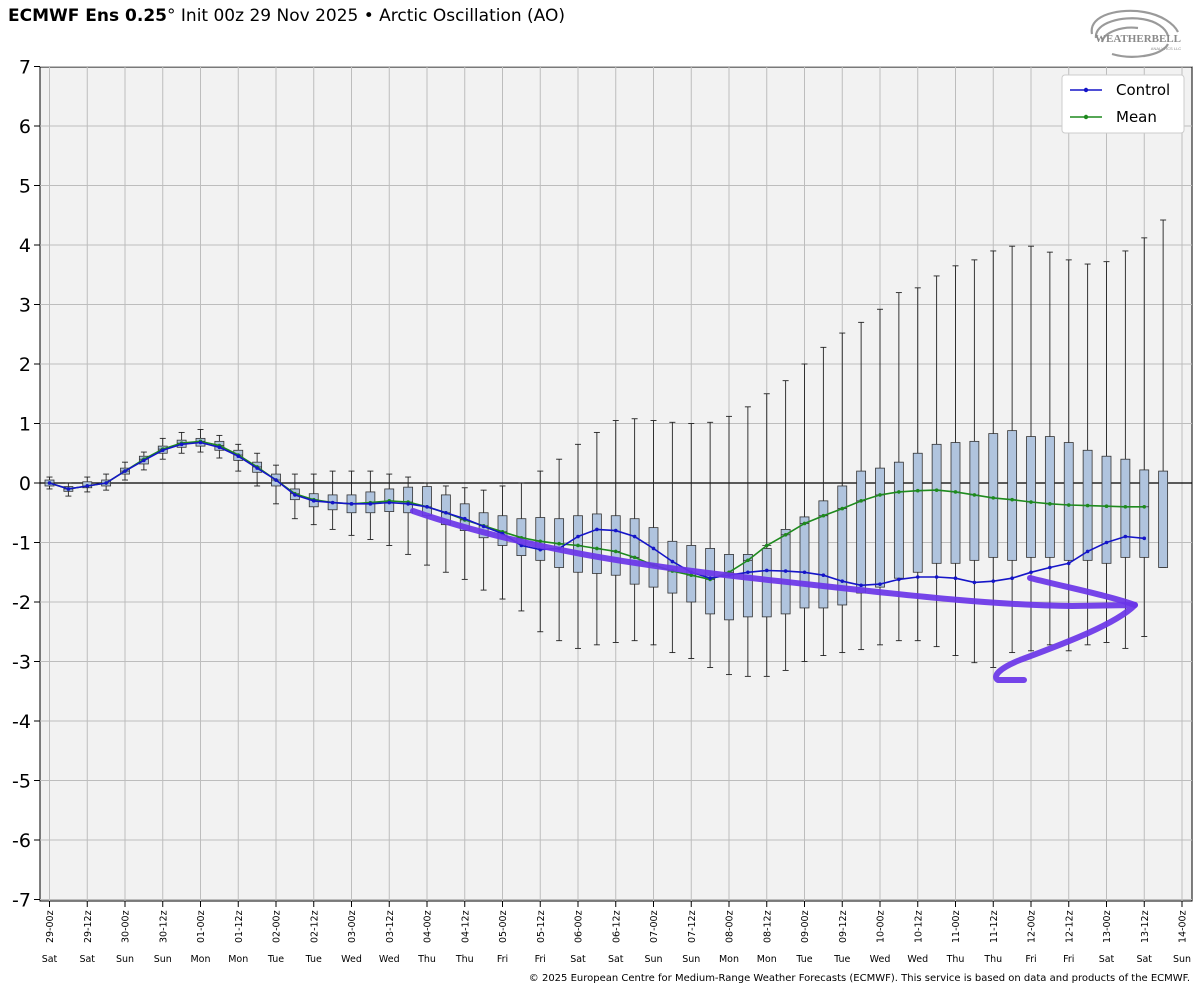 The height and width of the screenshot is (992, 1200). I want to click on x-tick-label: 03-00z, so click(352, 926).